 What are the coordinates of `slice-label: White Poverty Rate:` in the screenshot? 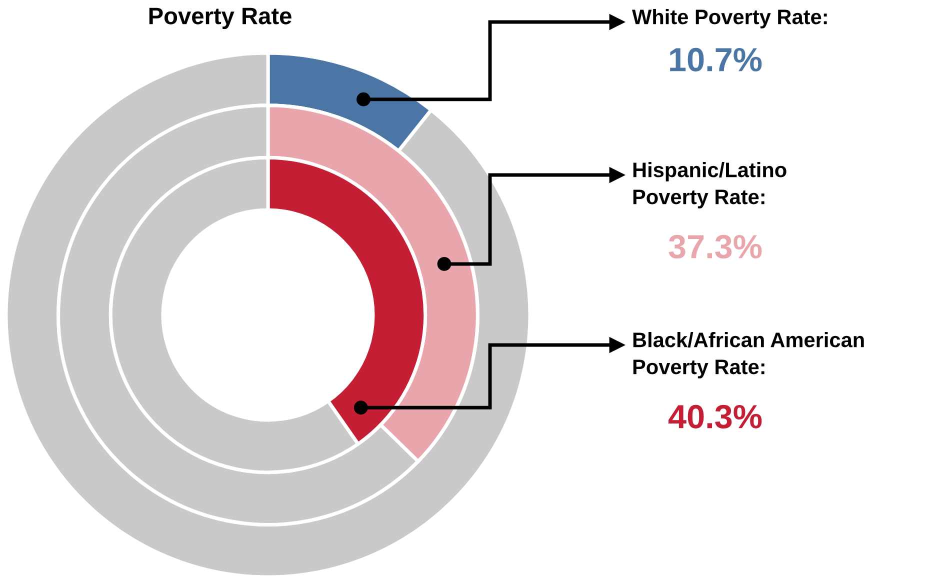 It's located at (729, 18).